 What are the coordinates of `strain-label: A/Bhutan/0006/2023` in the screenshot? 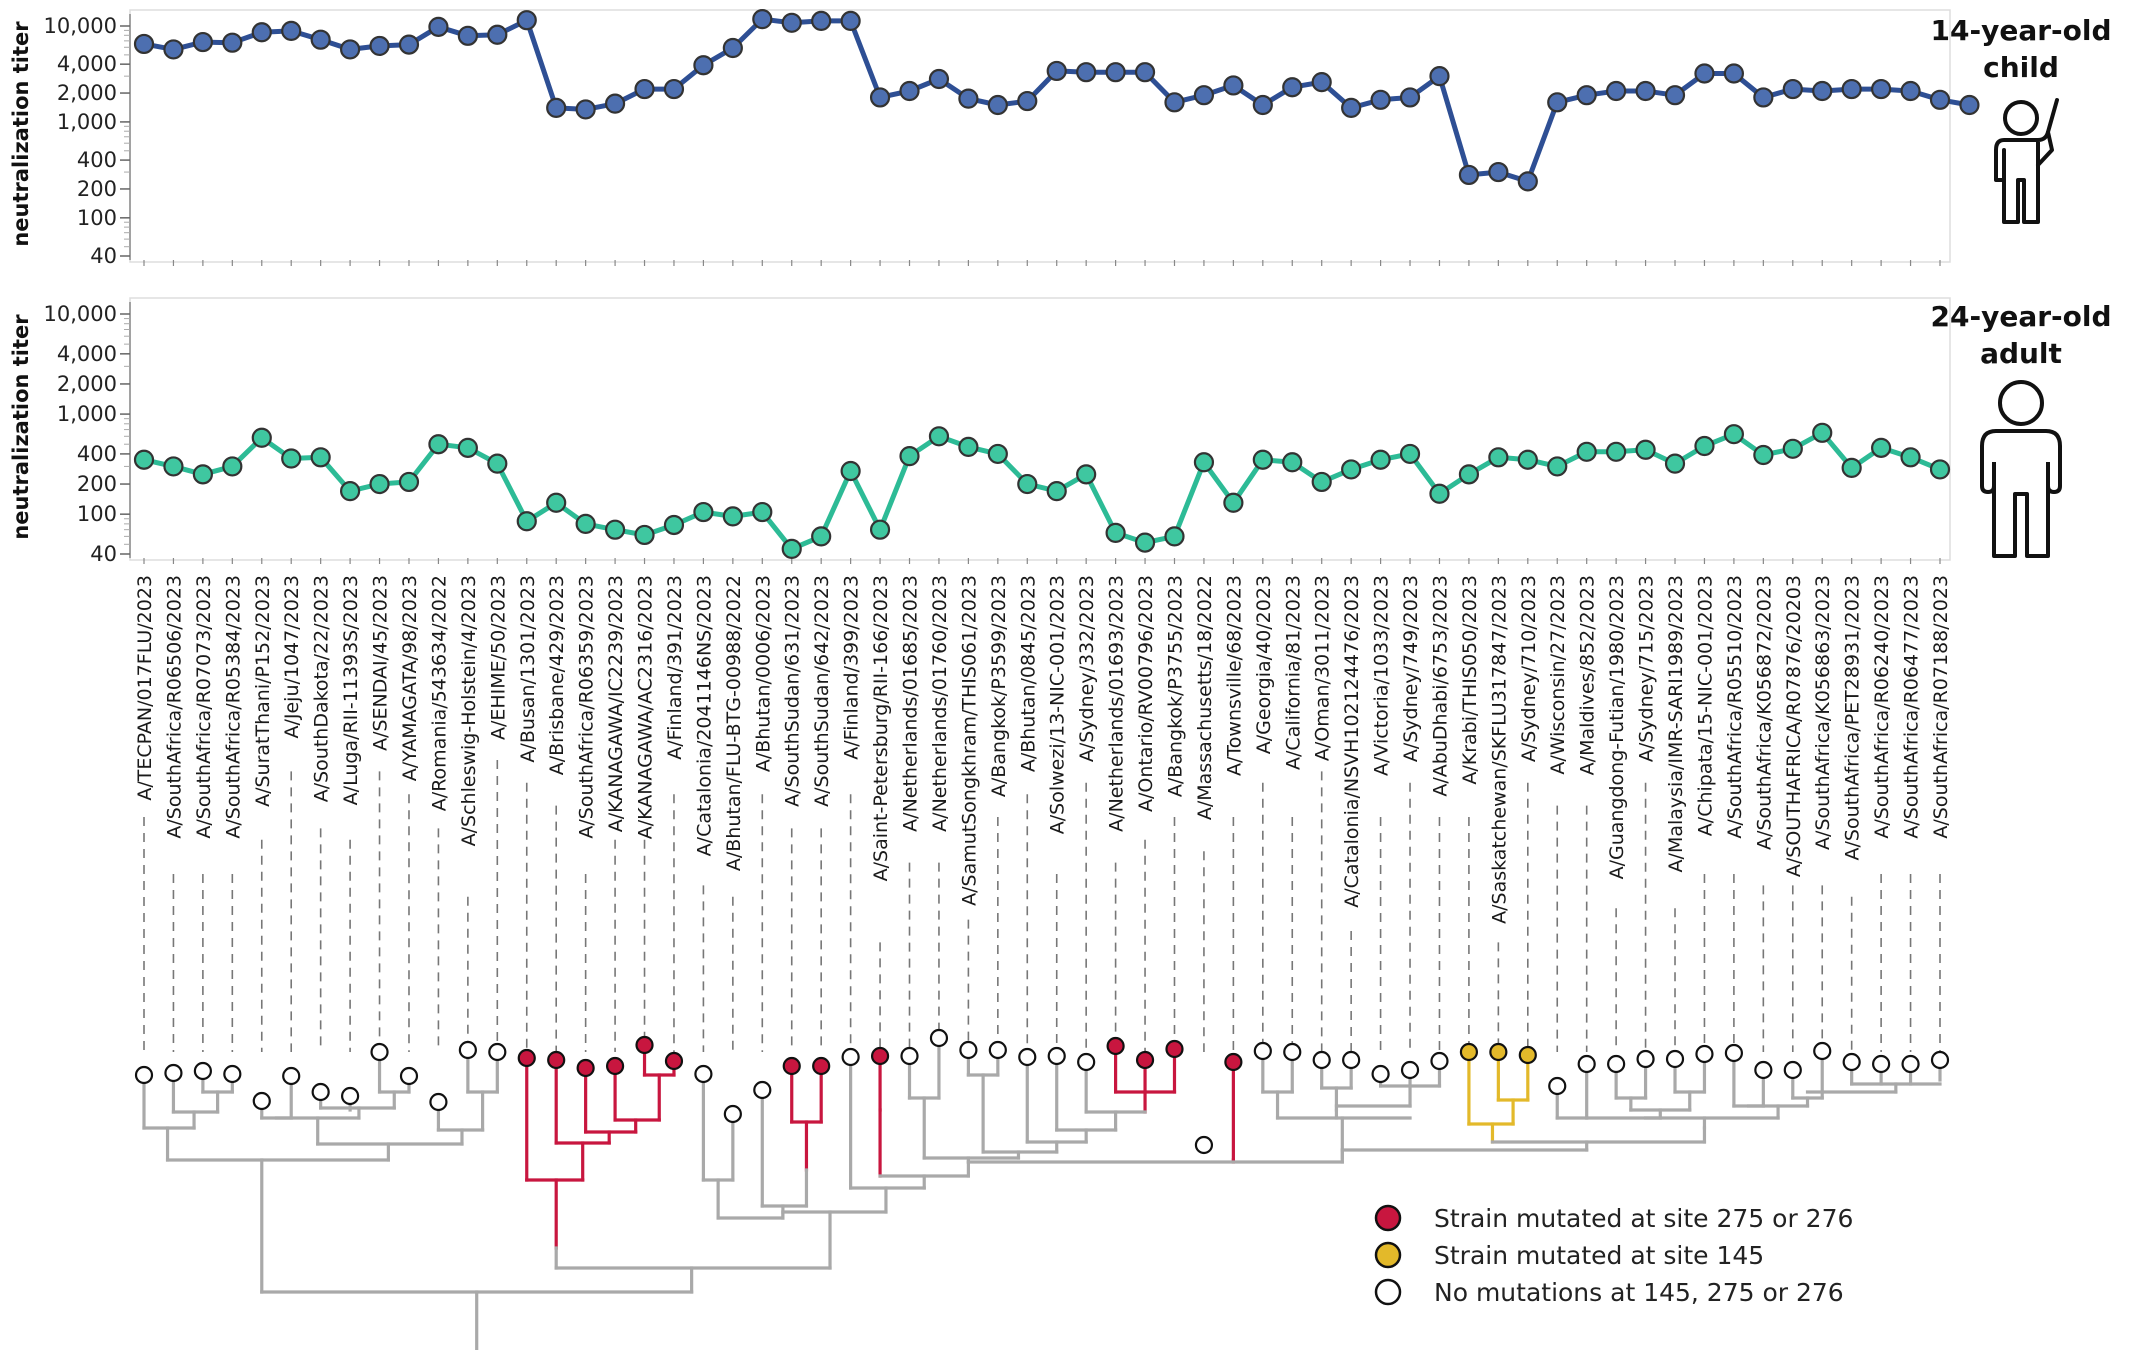 It's located at (763, 673).